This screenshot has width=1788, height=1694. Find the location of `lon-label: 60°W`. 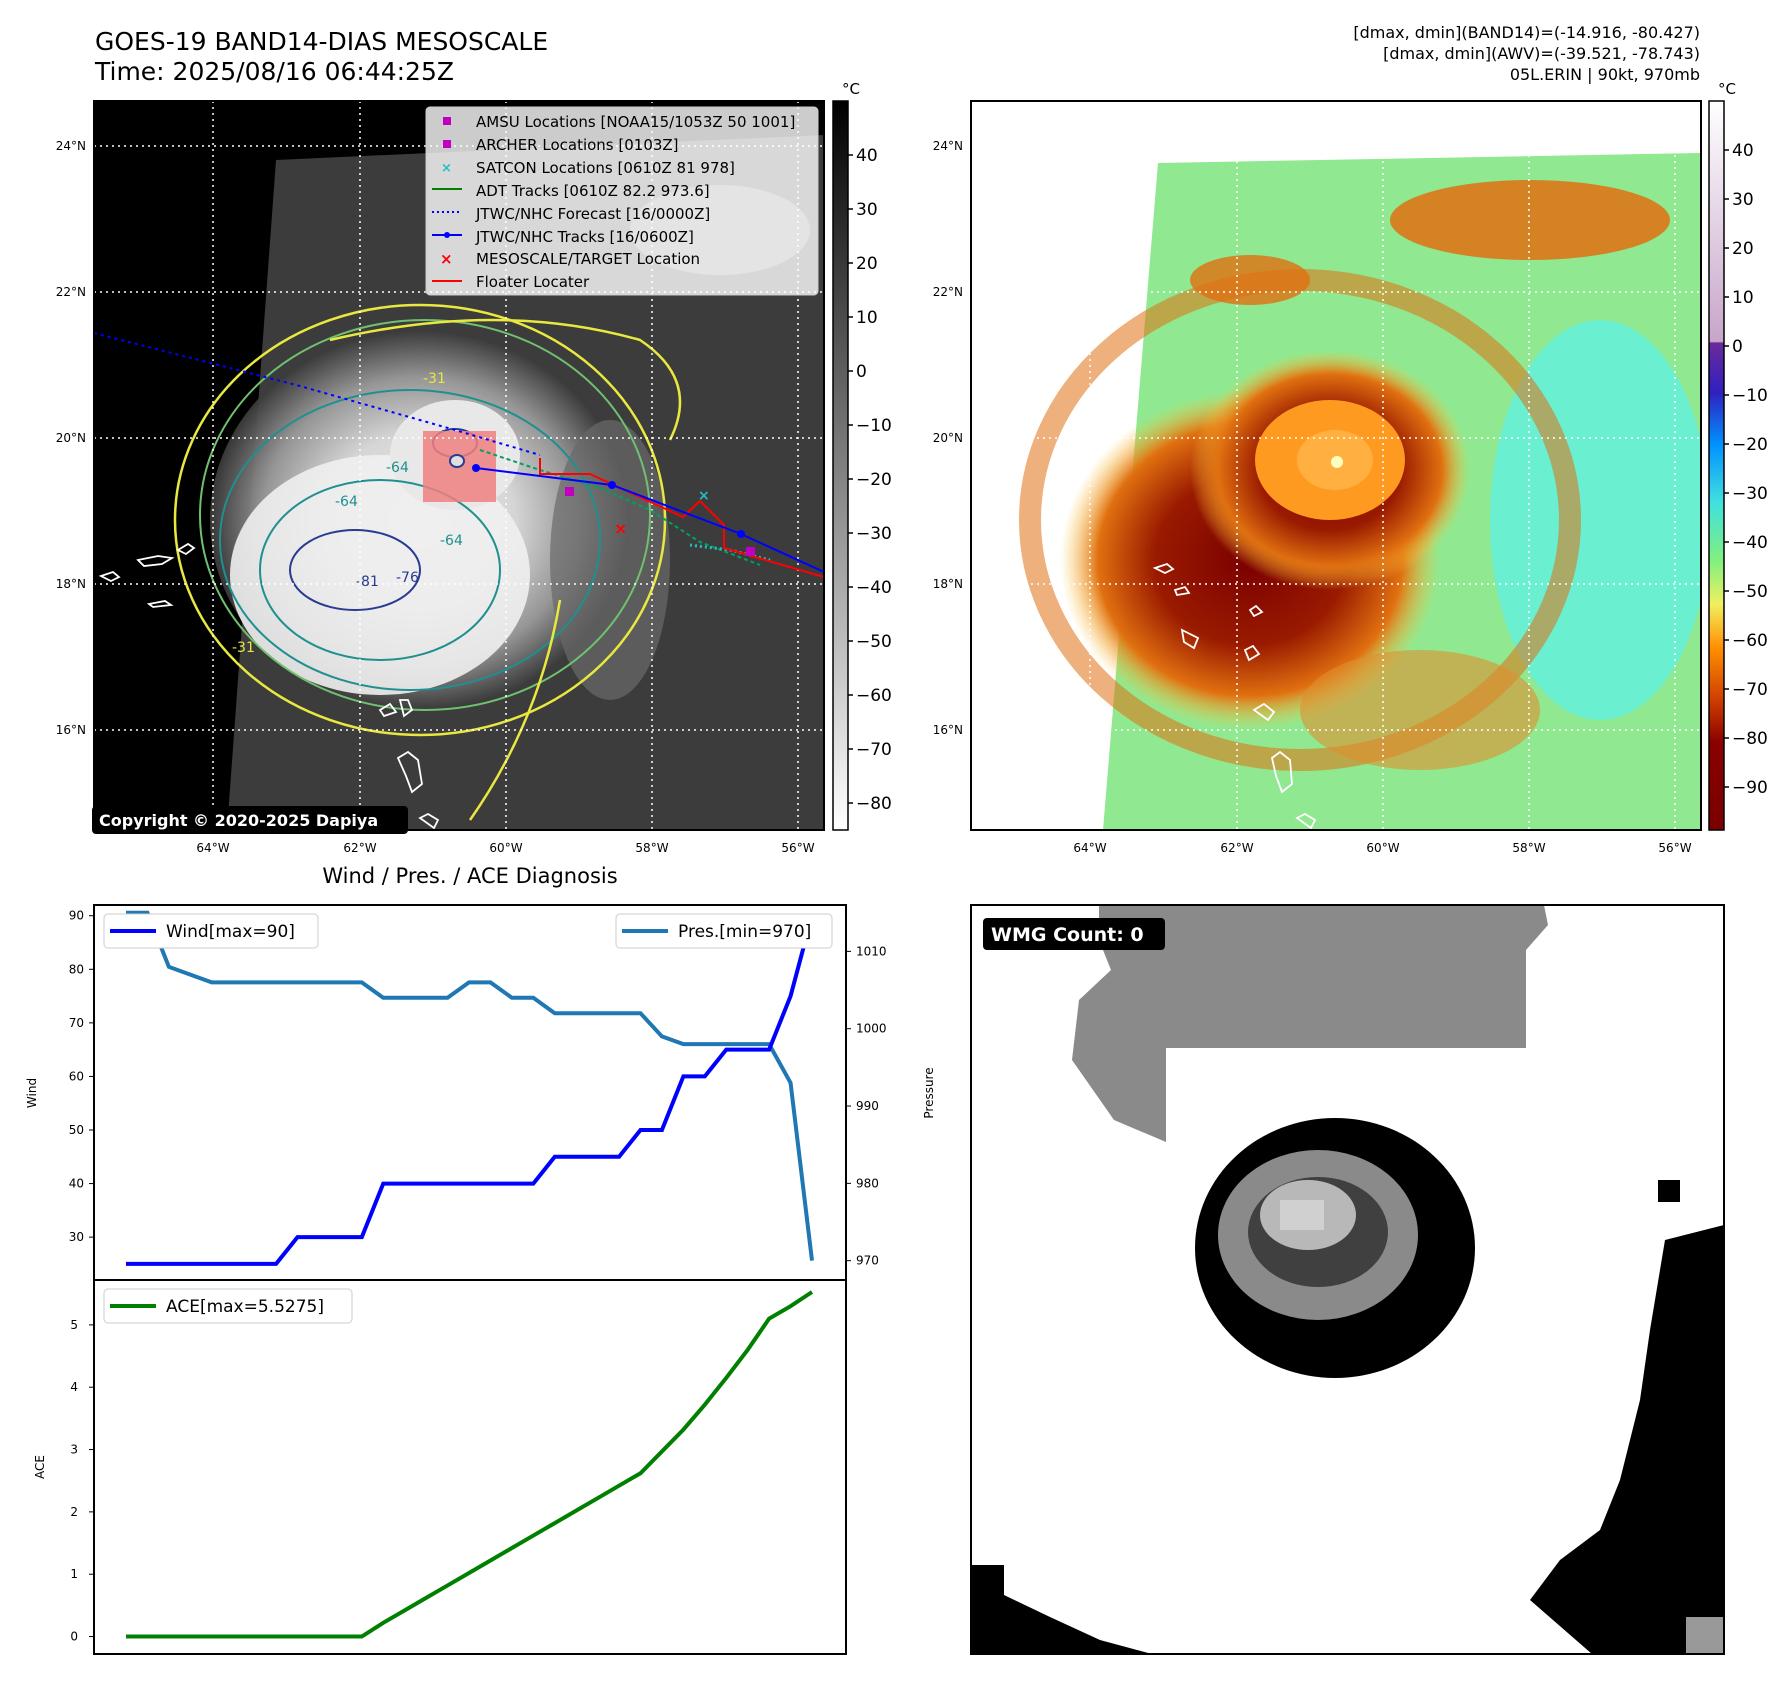

lon-label: 60°W is located at coordinates (505, 848).